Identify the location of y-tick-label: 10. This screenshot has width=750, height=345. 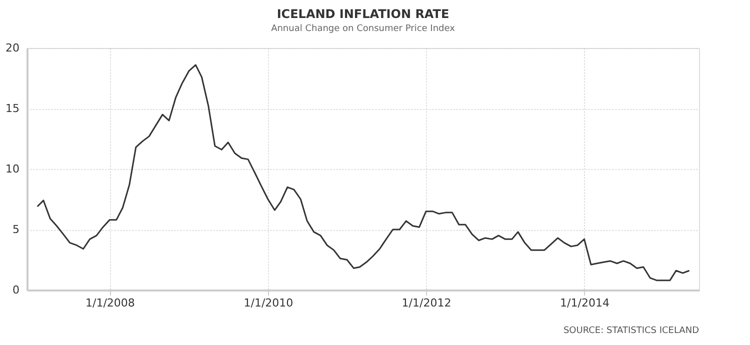
(13, 169).